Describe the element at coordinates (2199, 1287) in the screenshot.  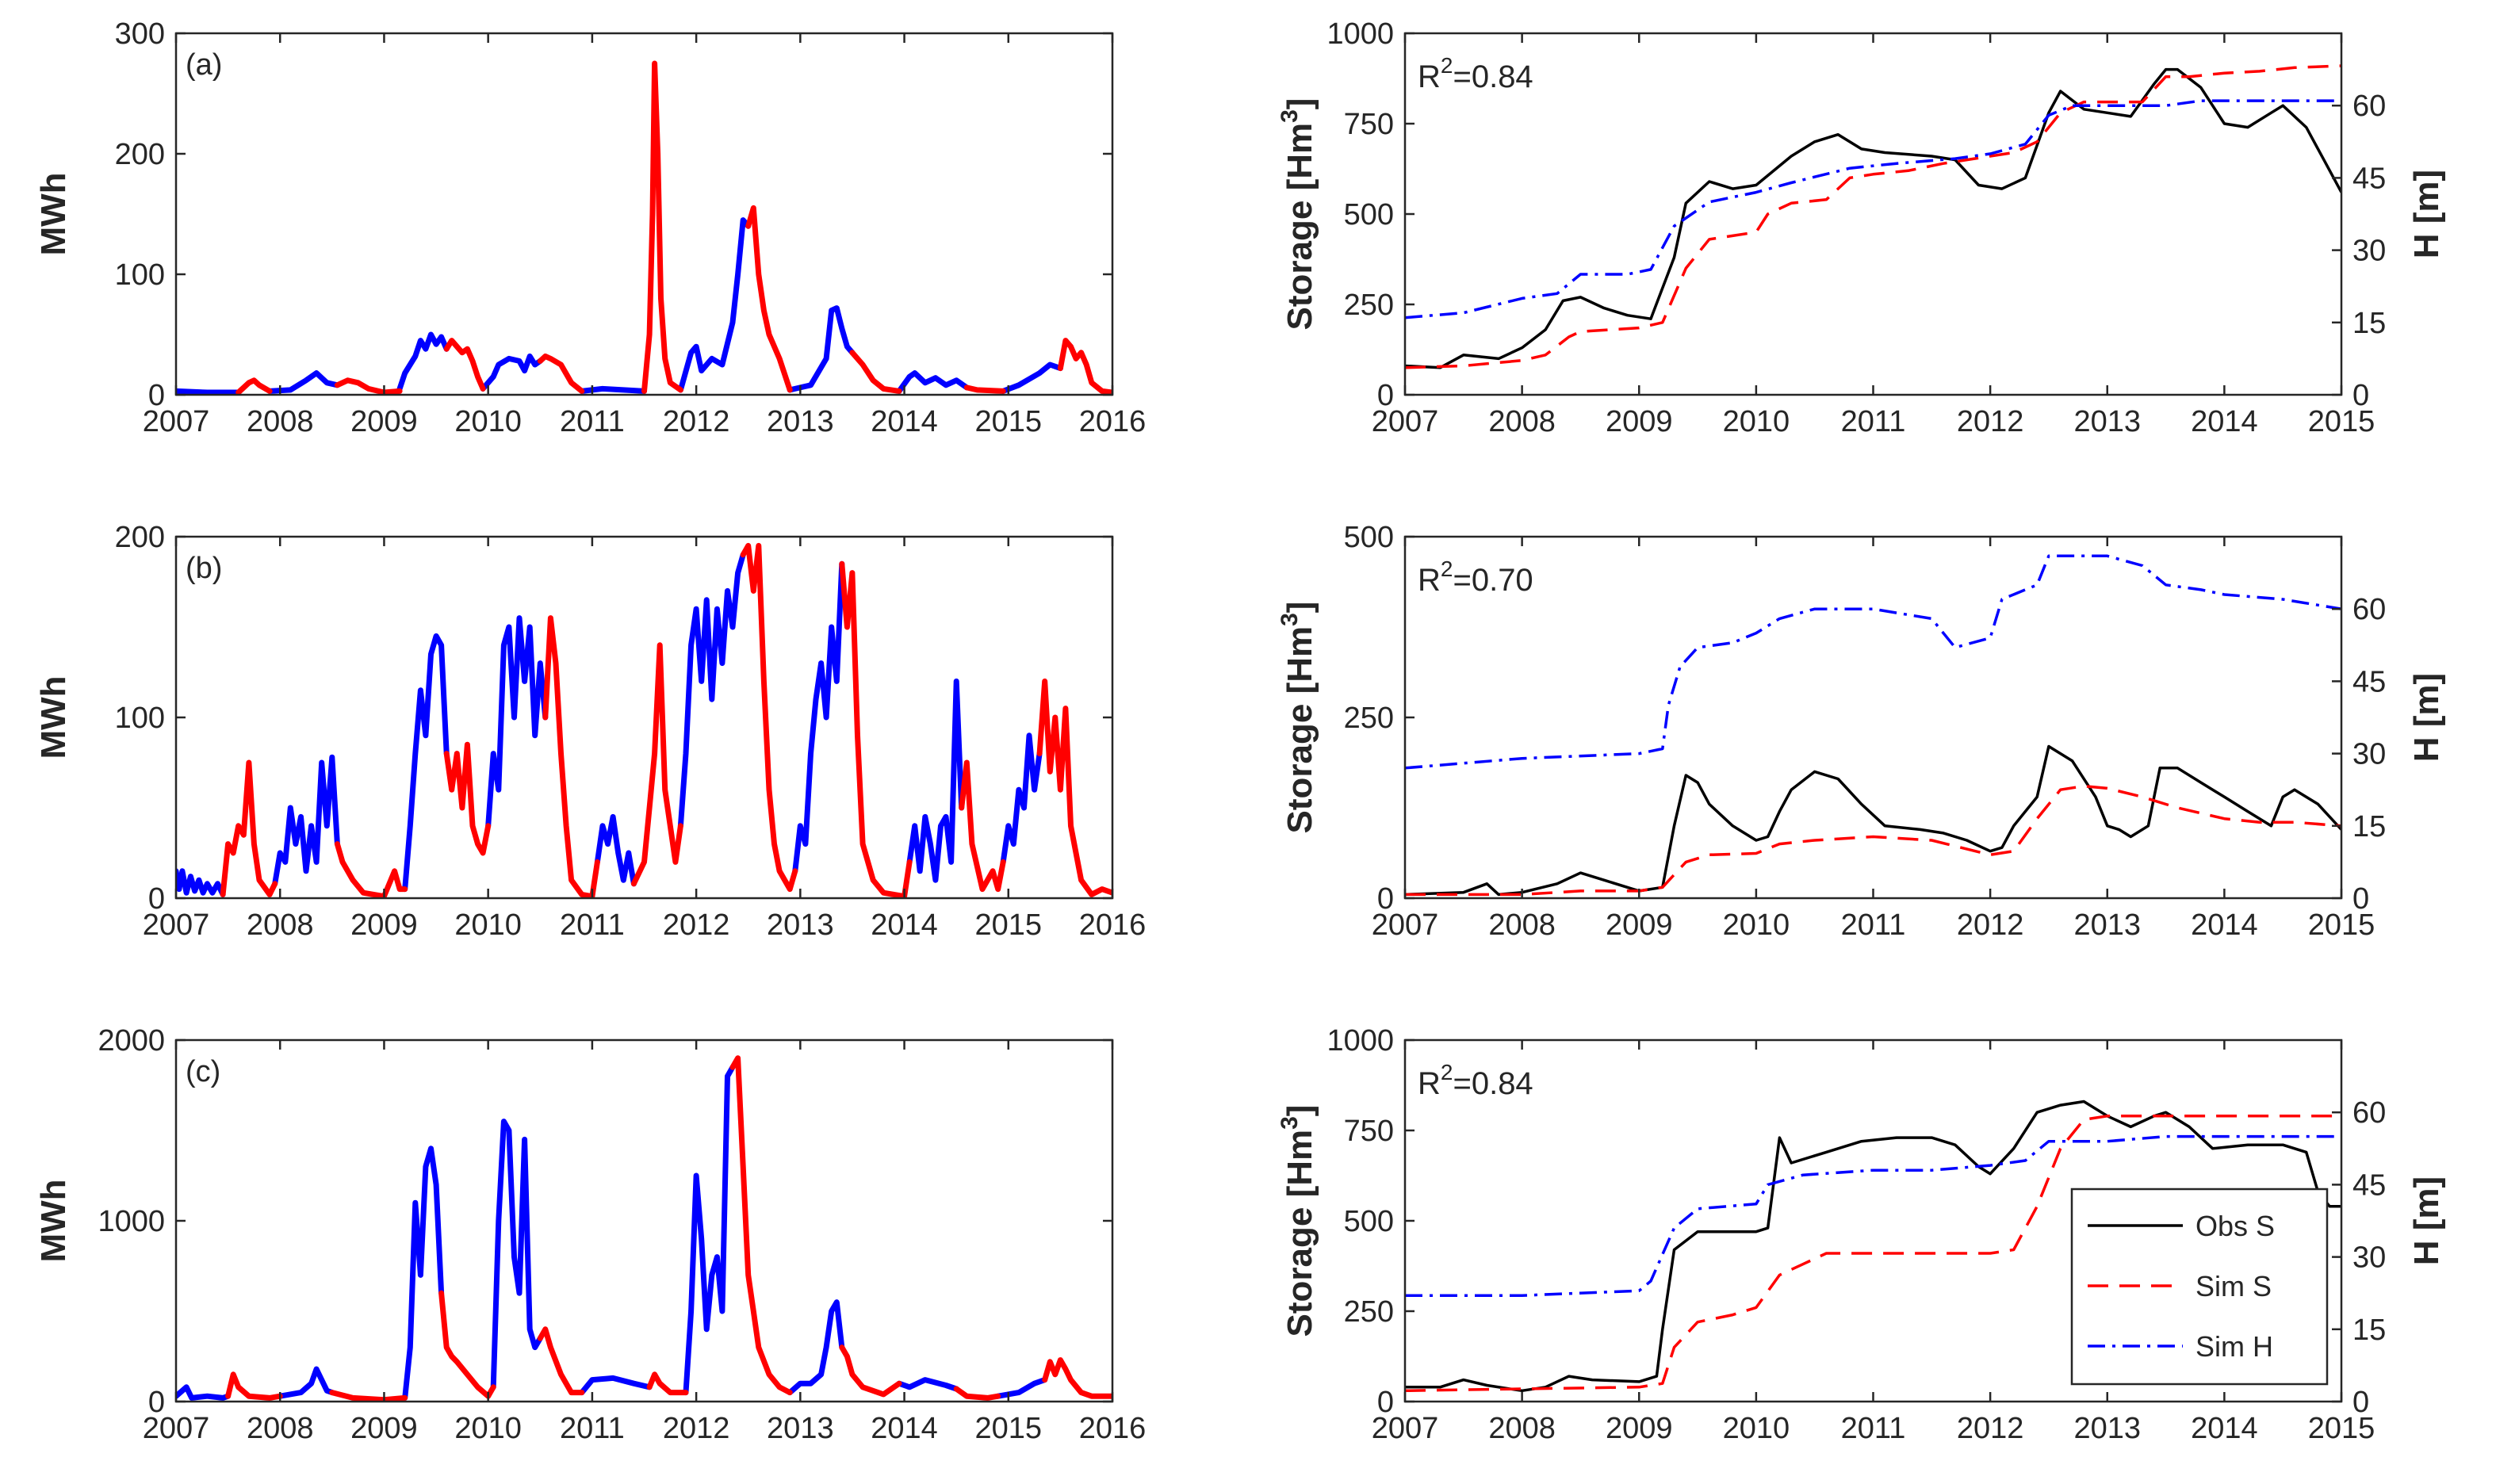
I see `legend-box` at that location.